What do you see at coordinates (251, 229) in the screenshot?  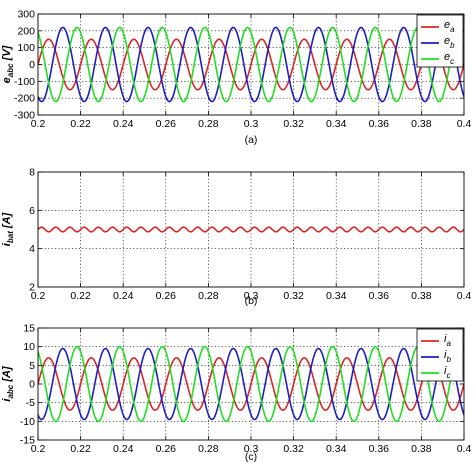 I see `series-line-main` at bounding box center [251, 229].